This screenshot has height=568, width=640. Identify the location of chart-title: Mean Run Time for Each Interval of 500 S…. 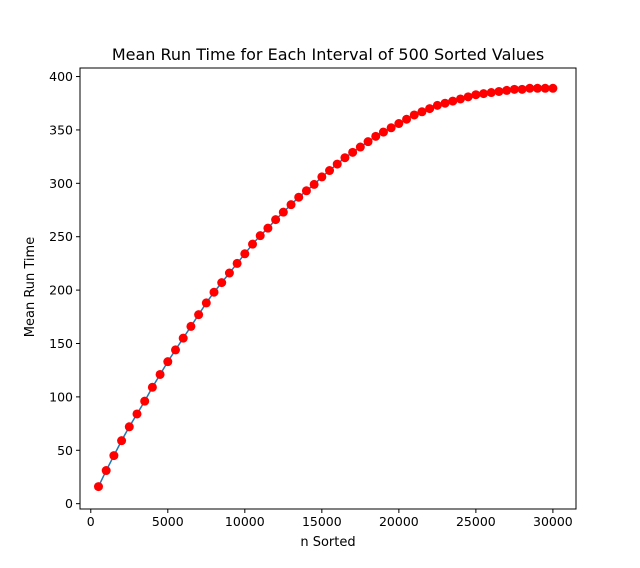
(328, 54).